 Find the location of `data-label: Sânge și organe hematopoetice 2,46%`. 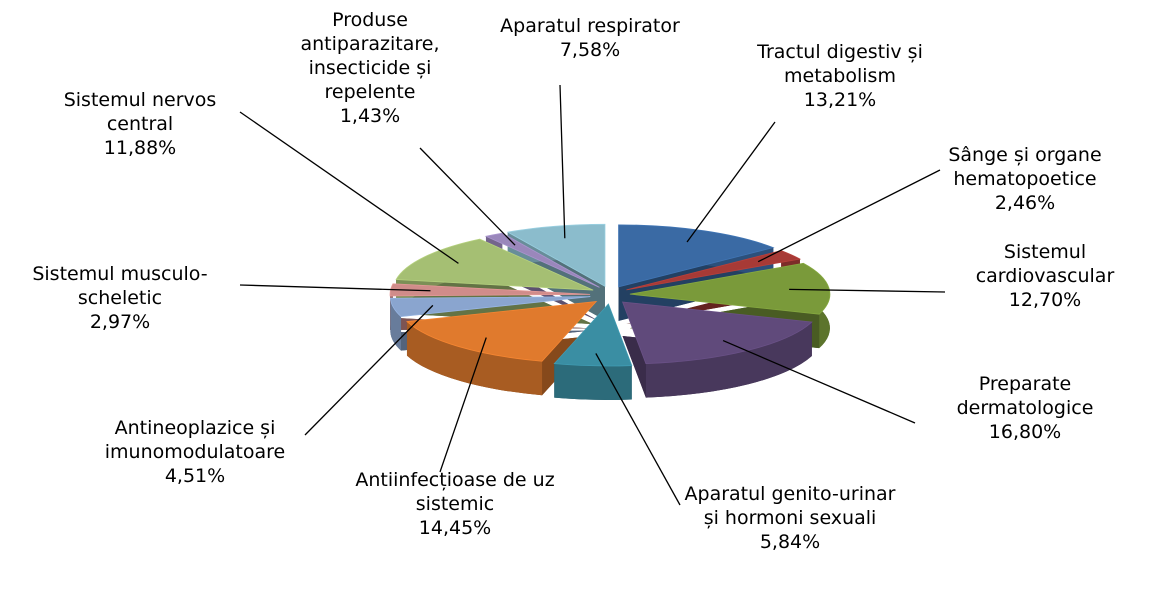

data-label: Sânge și organe hematopoetice 2,46% is located at coordinates (1025, 179).